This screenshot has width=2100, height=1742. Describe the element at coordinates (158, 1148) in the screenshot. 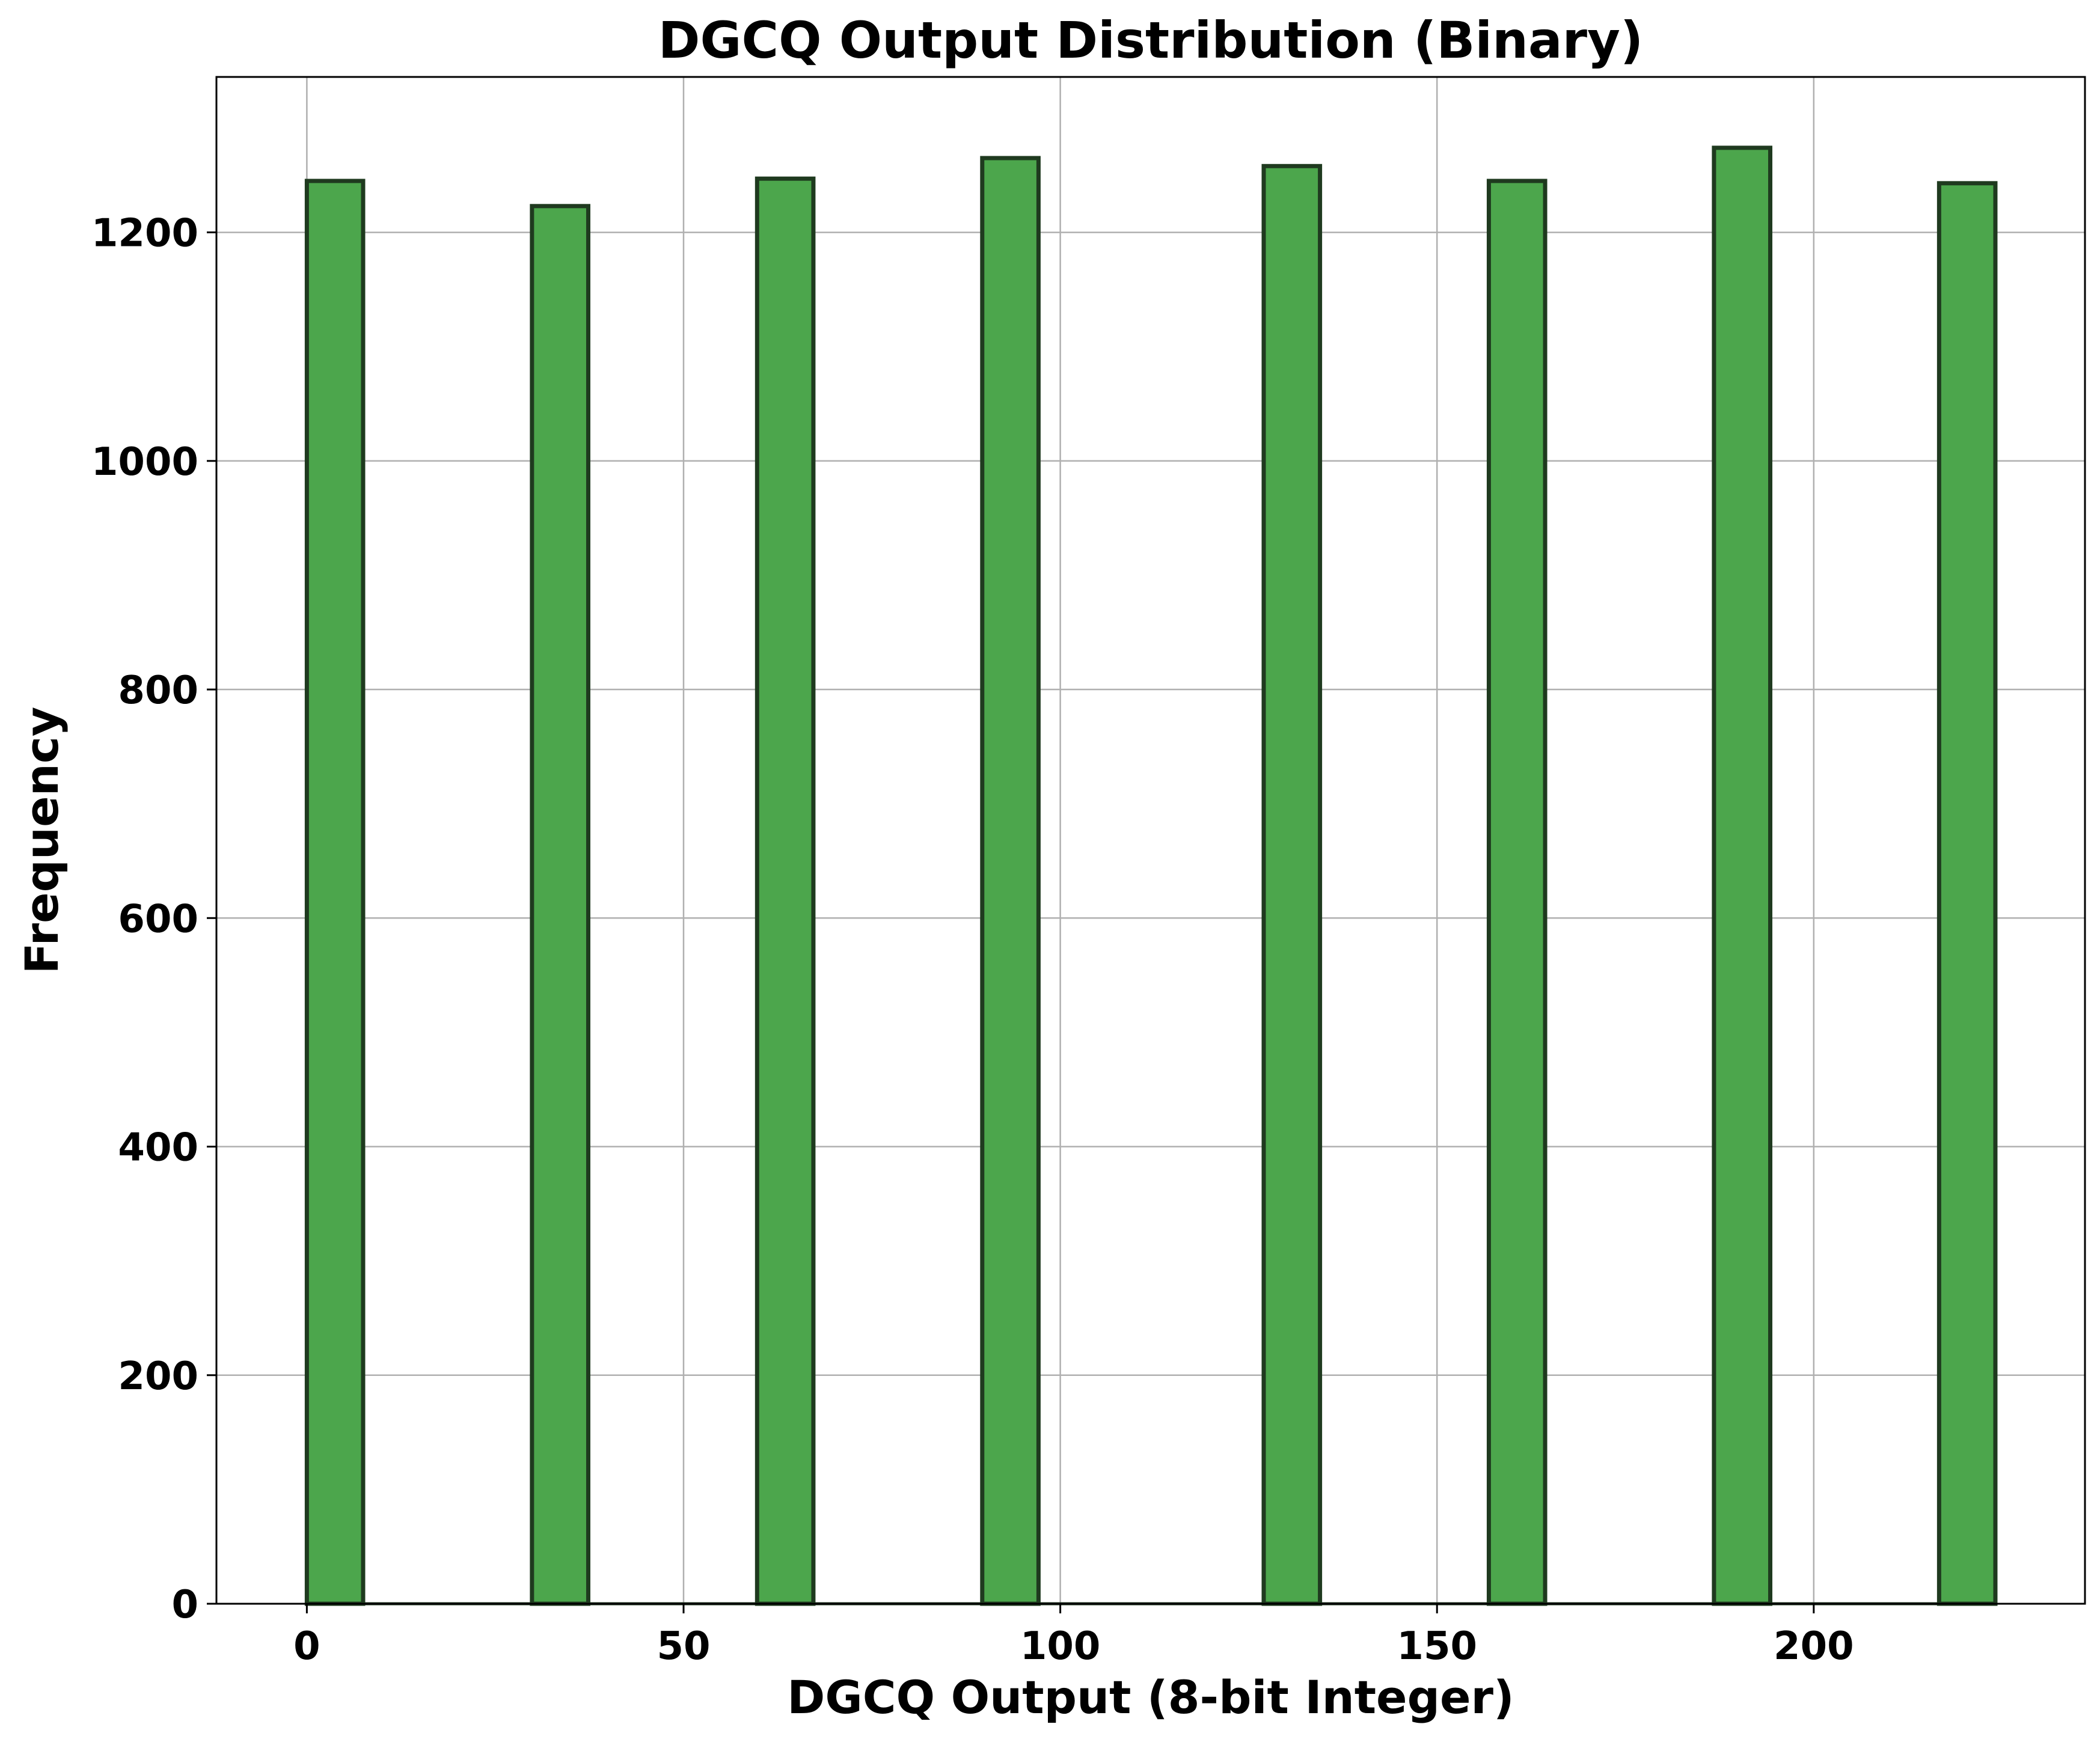

I see `y-tick-label: 400` at that location.